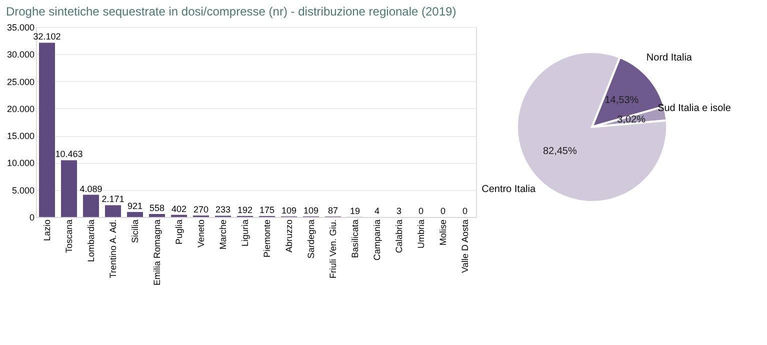 This screenshot has width=767, height=345. What do you see at coordinates (47, 231) in the screenshot?
I see `x-tick-label: Lazio` at bounding box center [47, 231].